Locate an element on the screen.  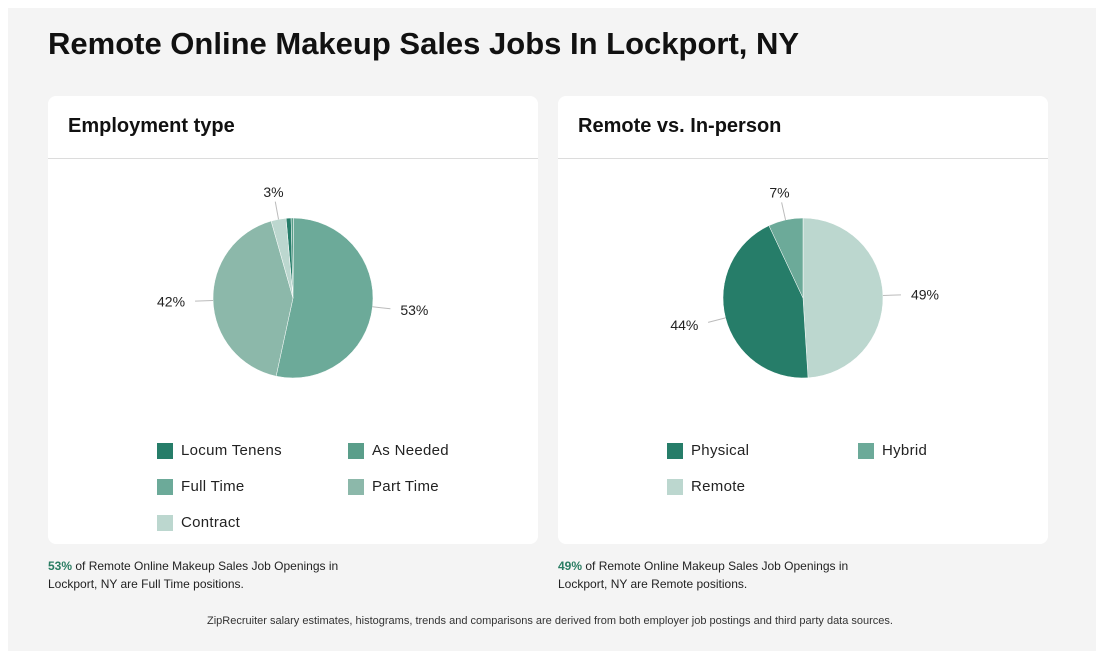
legend-item-locum-tenens: Locum Tenens is located at coordinates (219, 450).